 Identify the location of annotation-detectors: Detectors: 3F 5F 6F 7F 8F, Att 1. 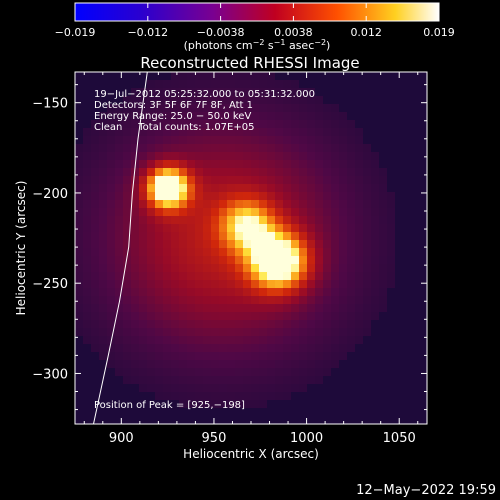
(173, 105).